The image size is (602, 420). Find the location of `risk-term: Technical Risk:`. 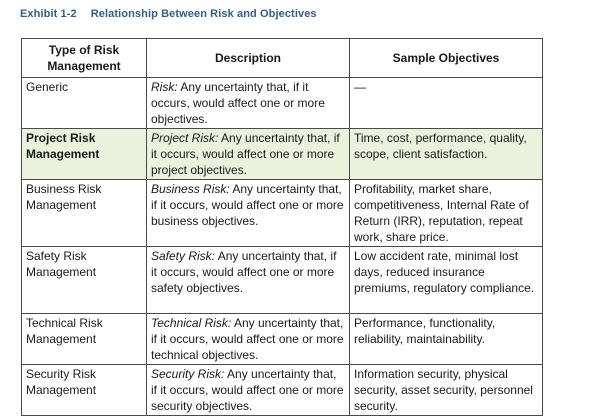

risk-term: Technical Risk: is located at coordinates (191, 323).